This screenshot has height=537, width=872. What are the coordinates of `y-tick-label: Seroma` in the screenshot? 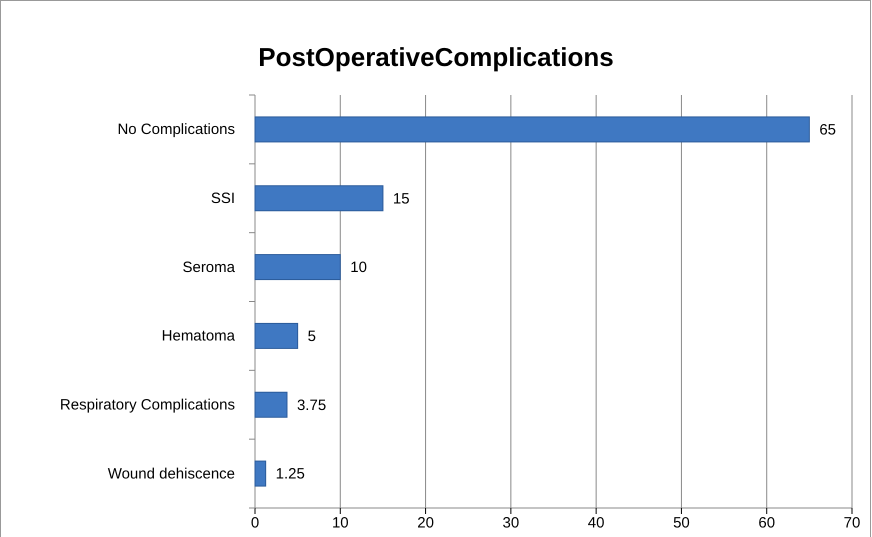 It's located at (209, 267).